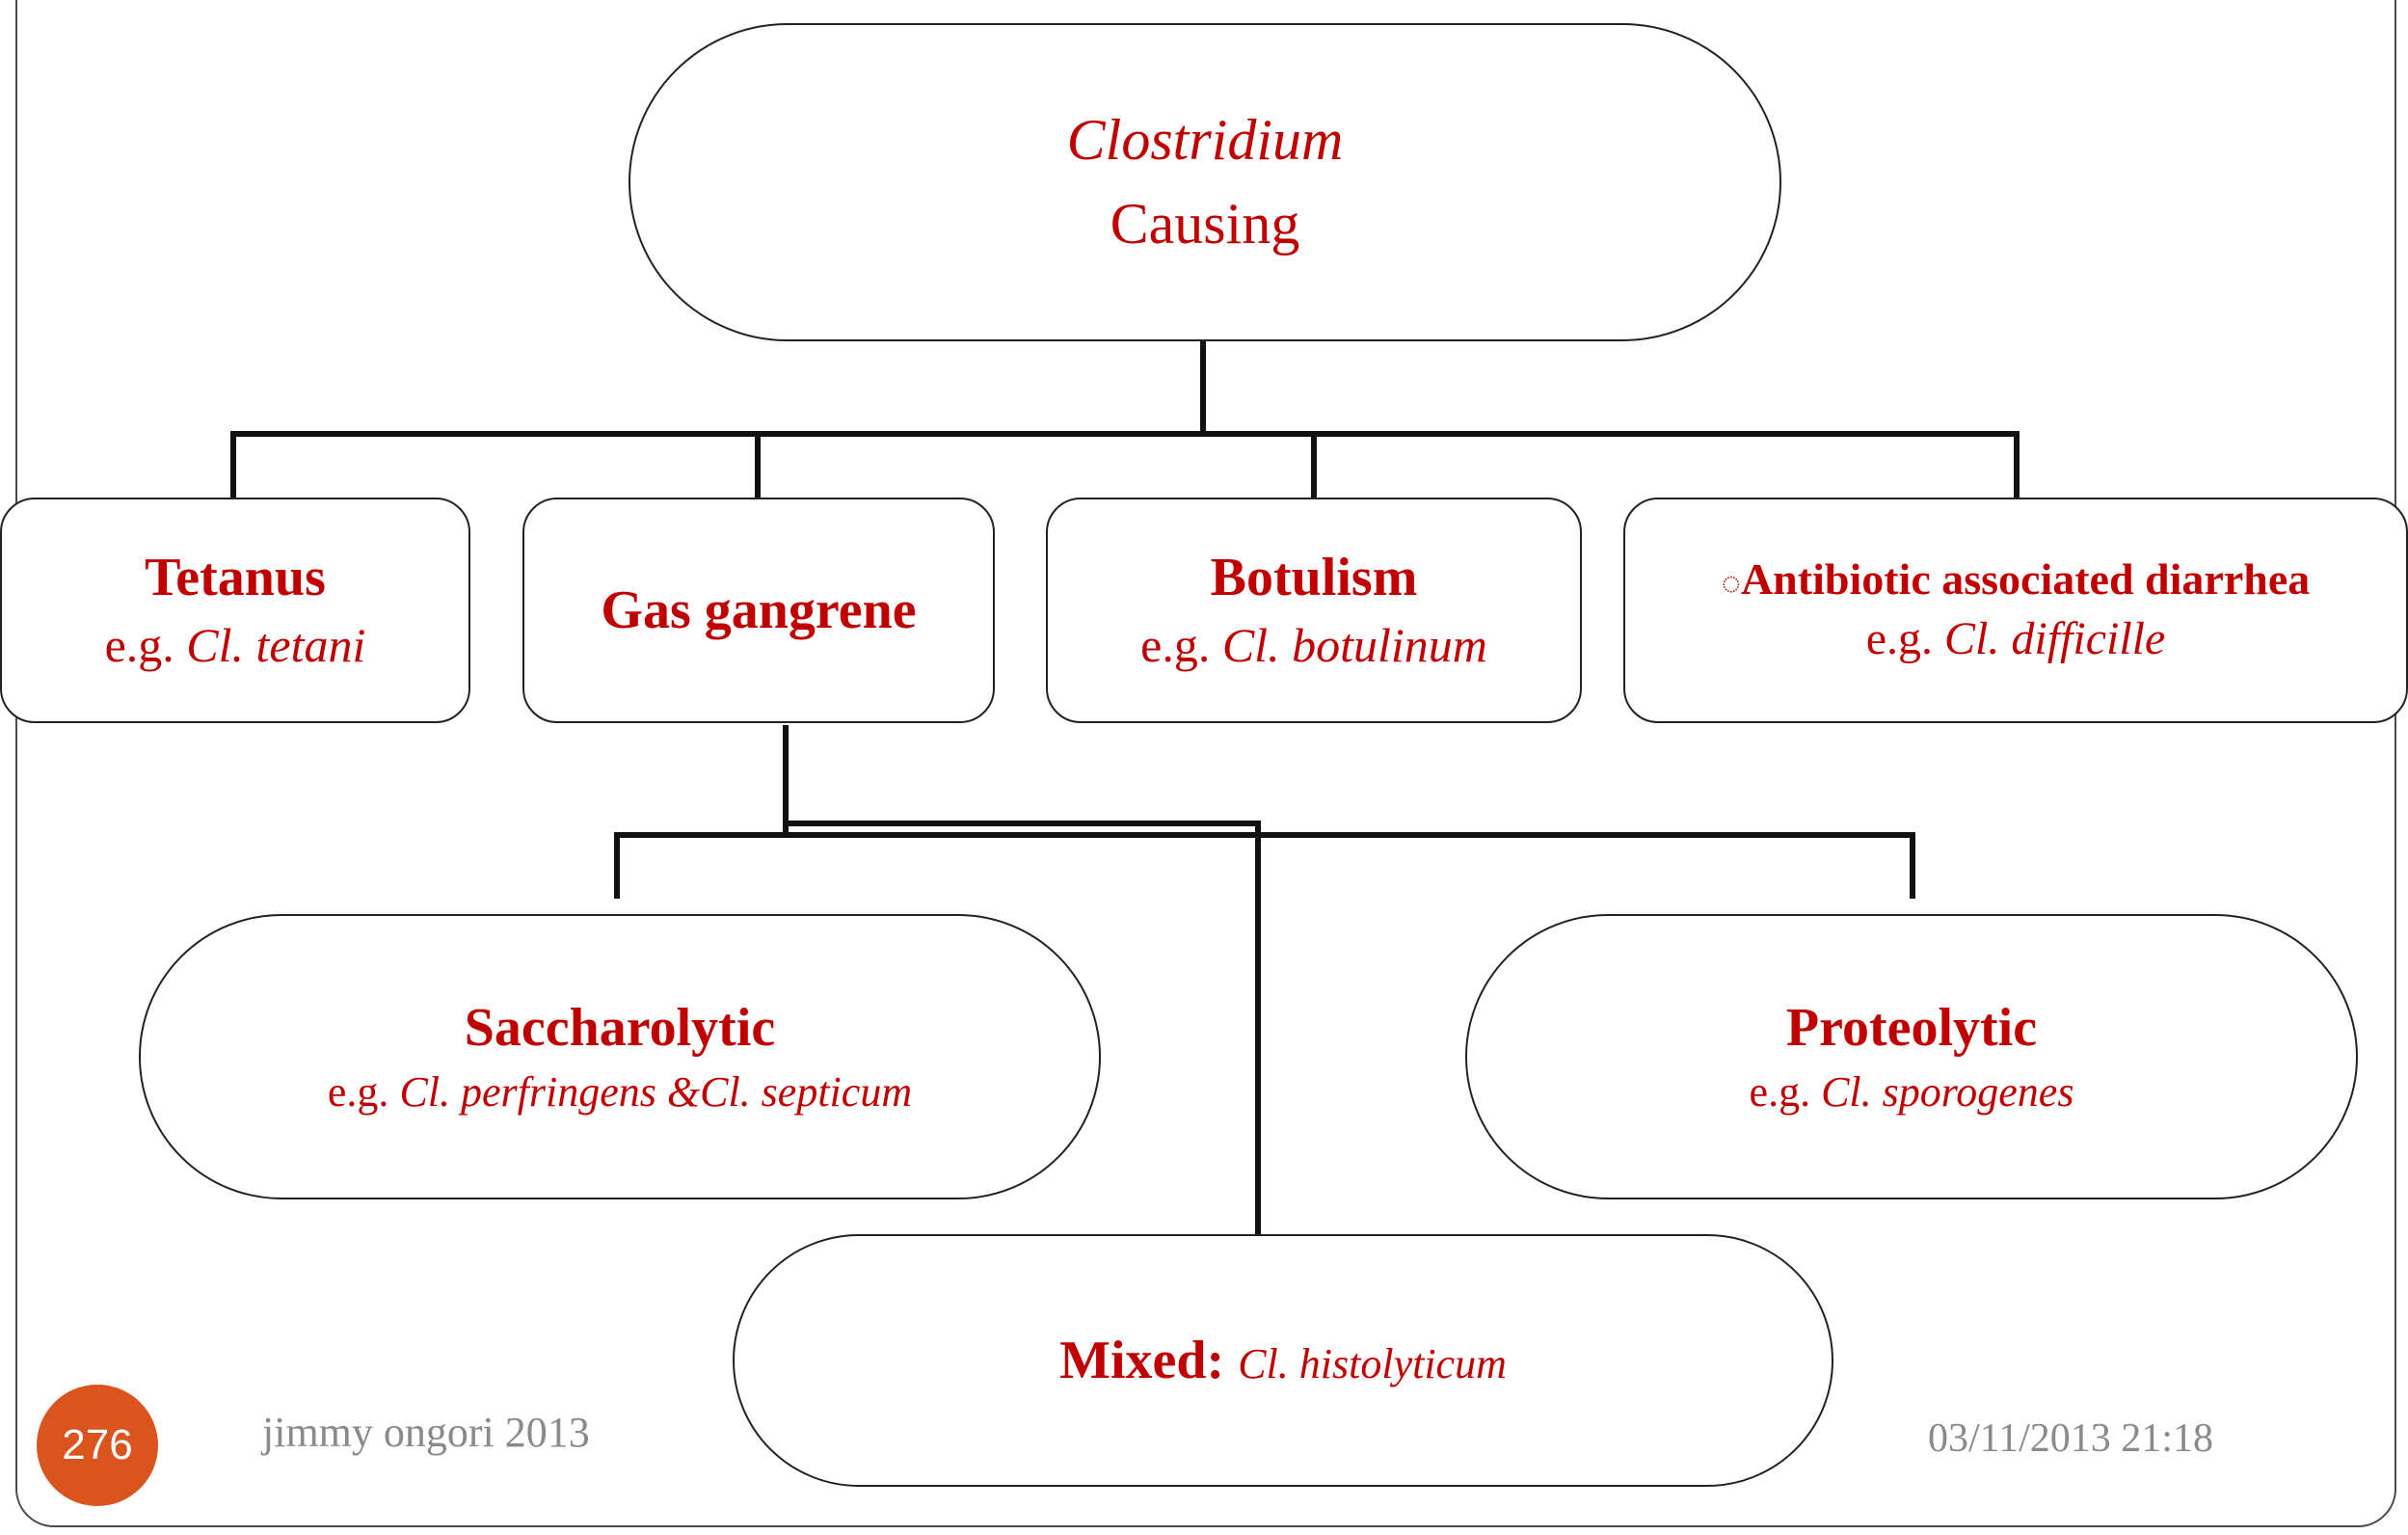 This screenshot has width=2408, height=1535. I want to click on mixed-label-line: Mixed: Cl. histolyticum, so click(1283, 1361).